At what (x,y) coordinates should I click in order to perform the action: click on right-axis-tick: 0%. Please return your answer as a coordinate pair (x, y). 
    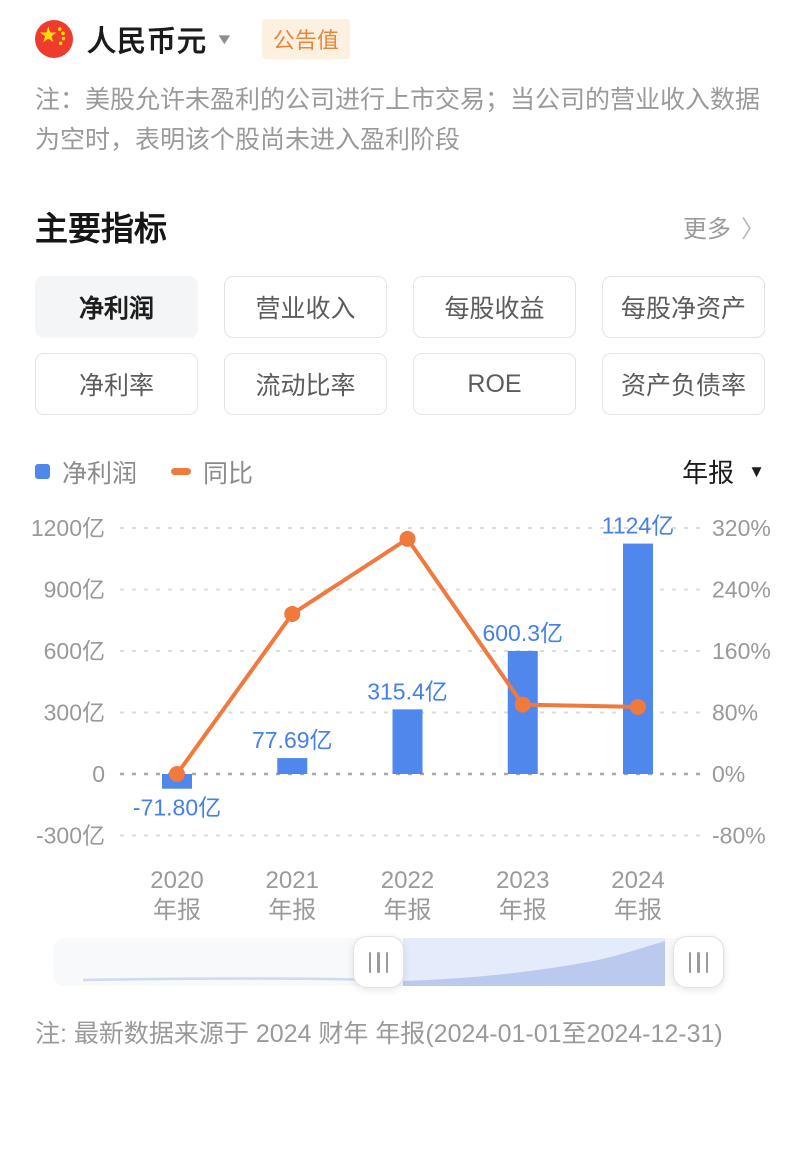
    Looking at the image, I should click on (728, 774).